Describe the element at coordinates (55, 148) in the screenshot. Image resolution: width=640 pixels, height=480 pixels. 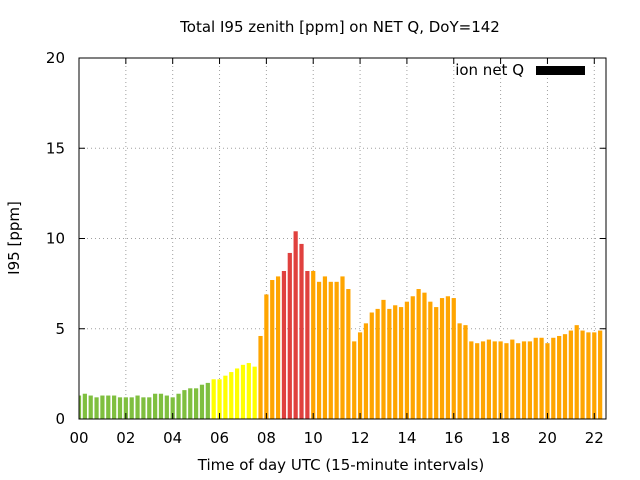
I see `y-tick-label: 15` at that location.